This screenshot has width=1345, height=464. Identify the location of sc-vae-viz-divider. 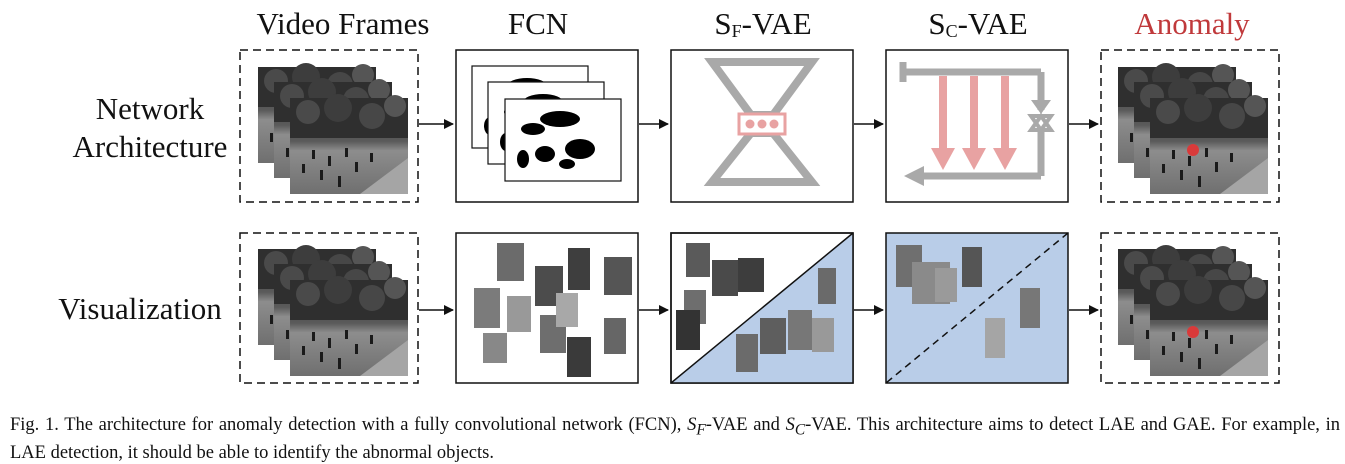
(977, 308).